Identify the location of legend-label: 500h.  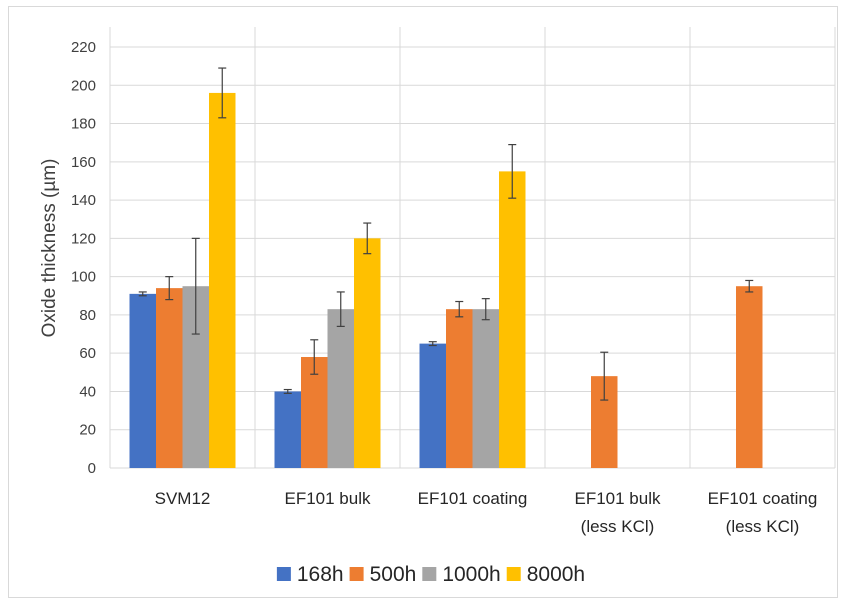
(393, 574).